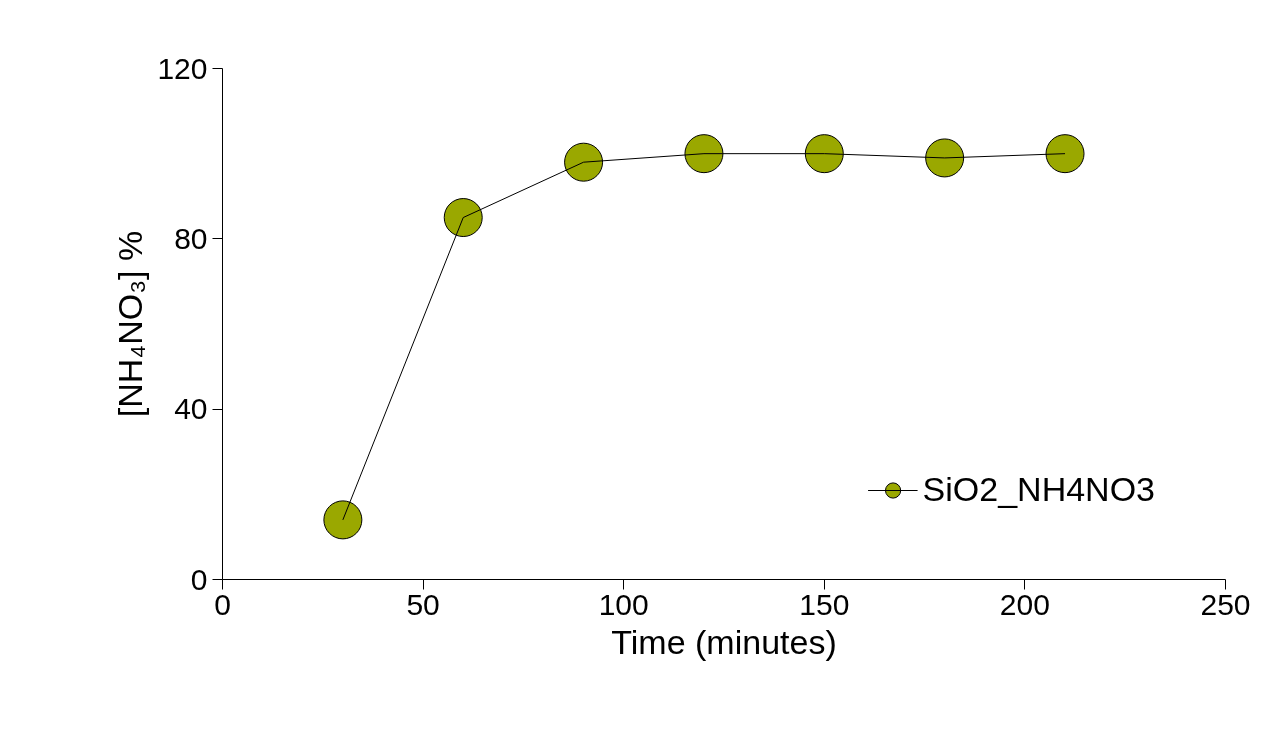 This screenshot has height=732, width=1288. Describe the element at coordinates (824, 604) in the screenshot. I see `x-tick-label: 150` at that location.